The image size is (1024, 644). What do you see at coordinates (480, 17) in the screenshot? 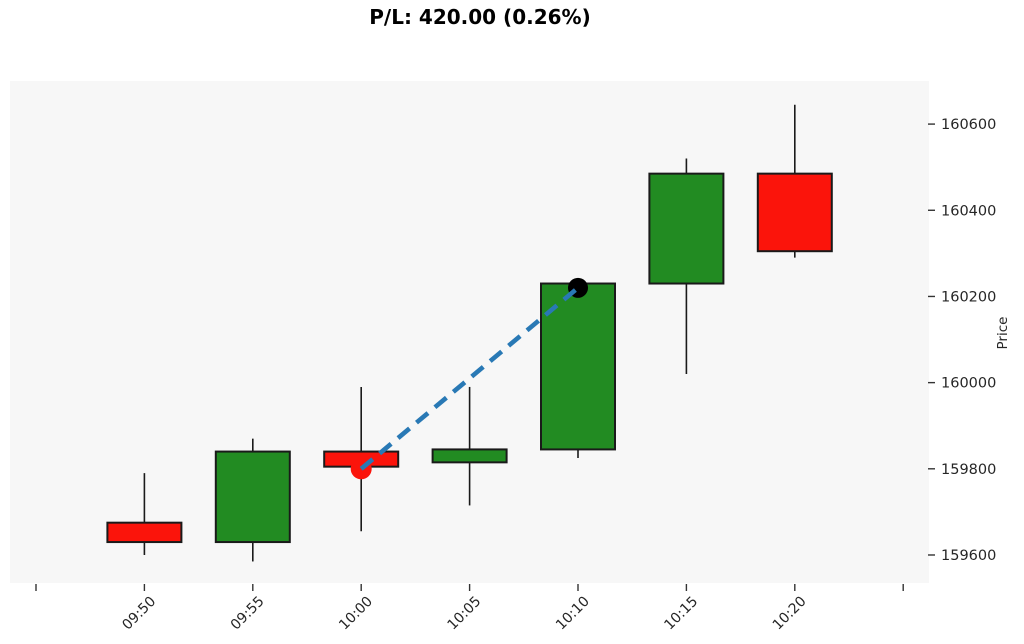
I see `chart-title: P/L: 420.00 (0.26%)` at bounding box center [480, 17].